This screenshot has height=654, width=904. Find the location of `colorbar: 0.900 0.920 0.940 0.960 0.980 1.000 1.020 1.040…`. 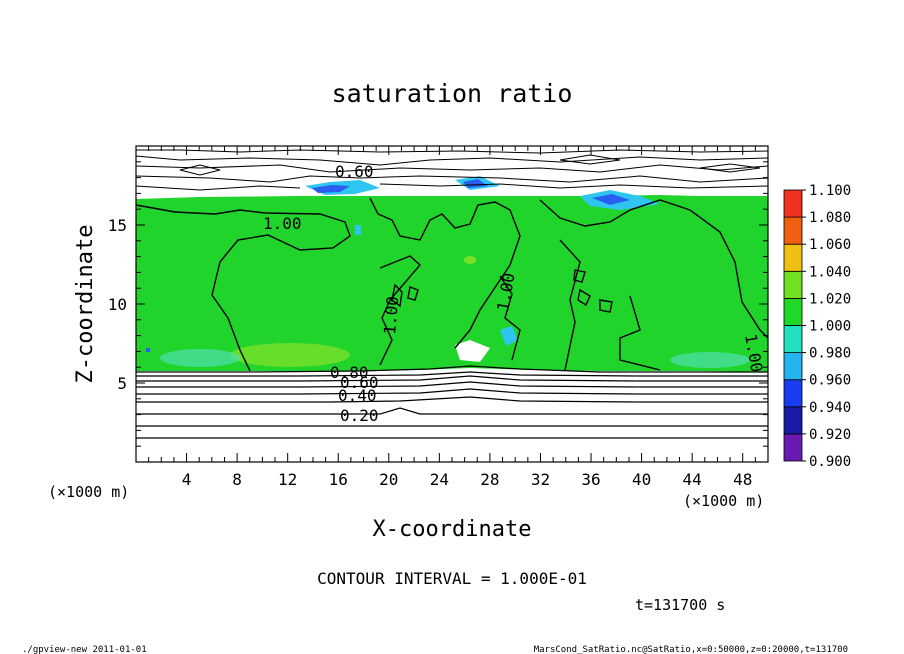

colorbar: 0.900 0.920 0.940 0.960 0.980 1.000 1.020 1.040… is located at coordinates (817, 326).